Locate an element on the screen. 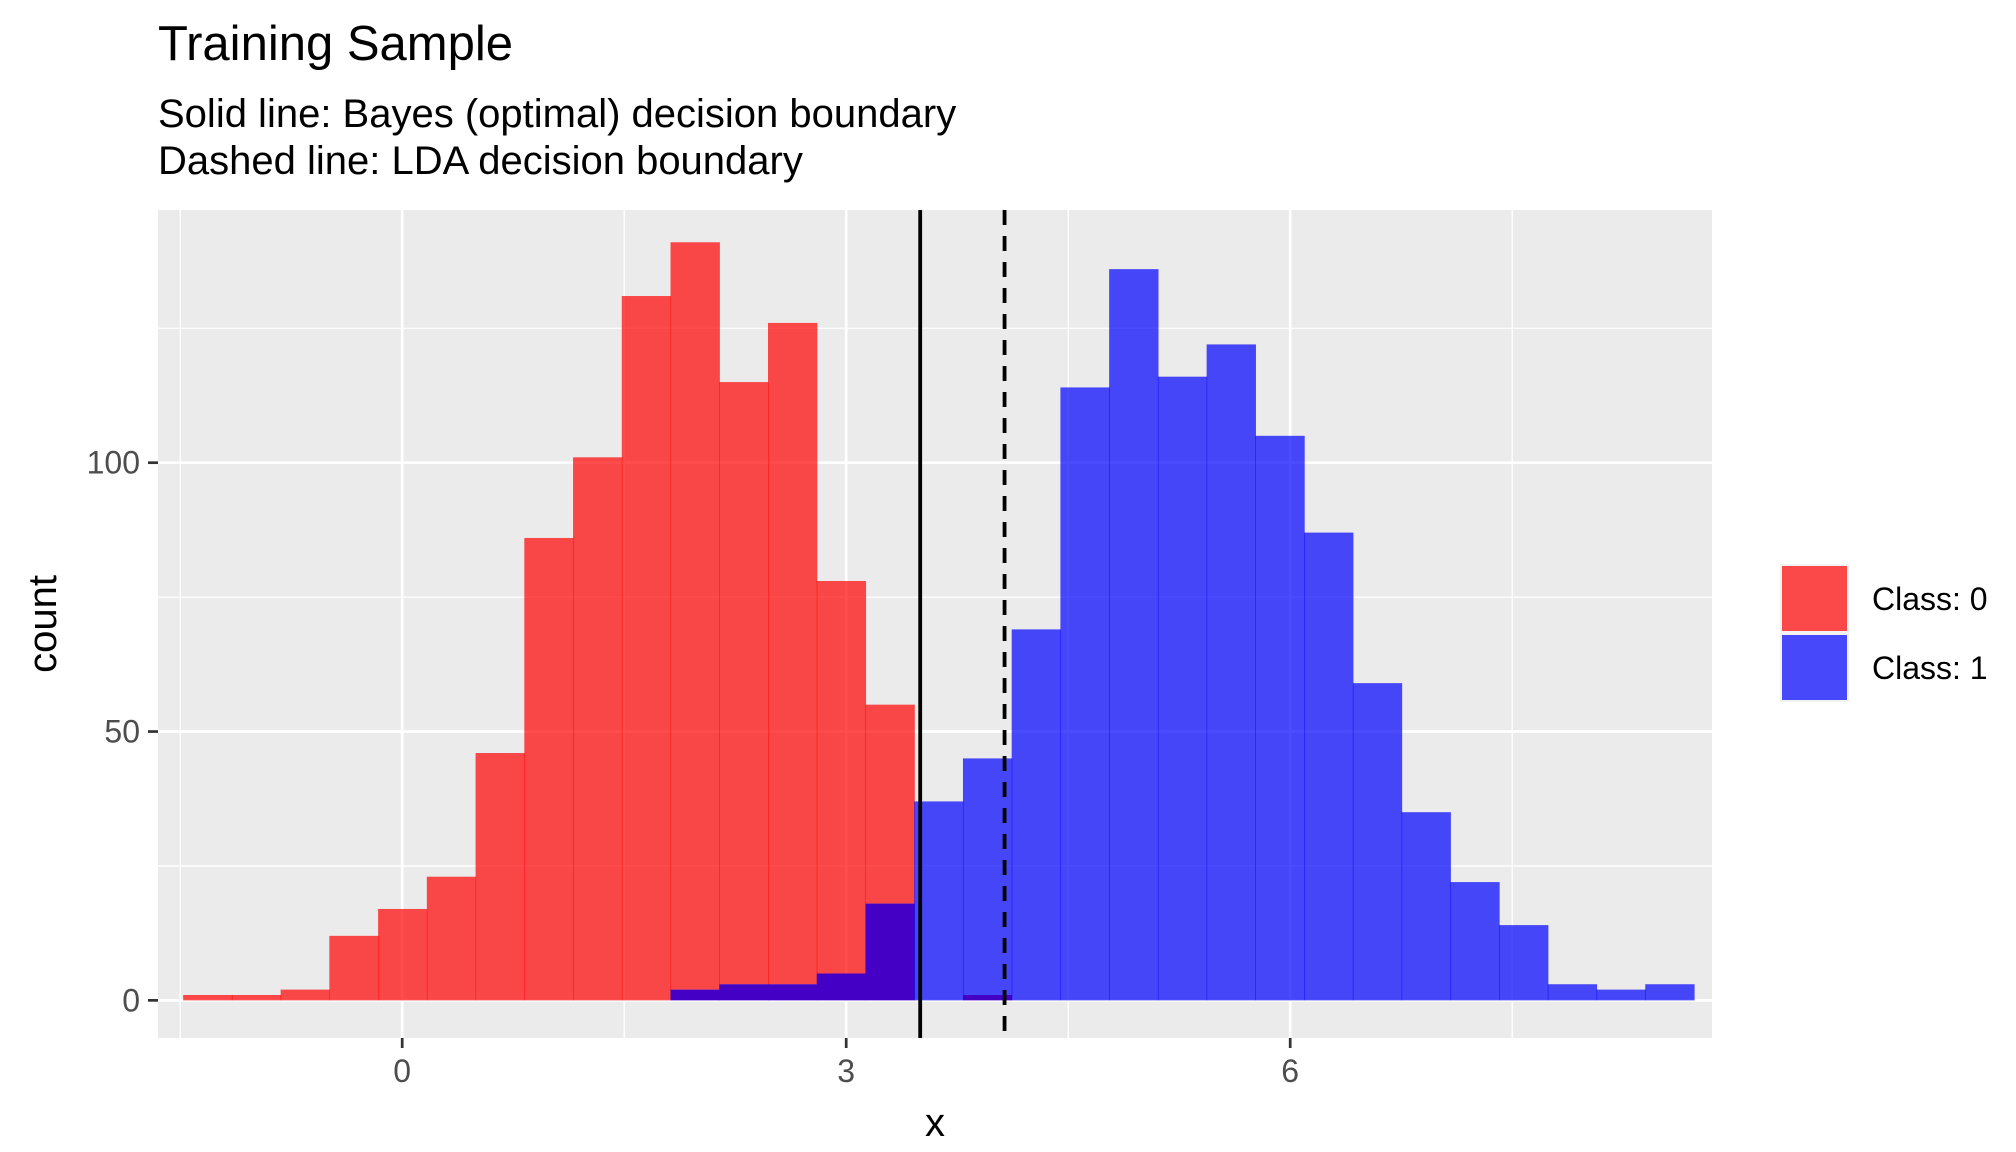 Image resolution: width=2016 pixels, height=1152 pixels. chart-subtitle-line-2: Dashed line: LDA decision boundary is located at coordinates (480, 161).